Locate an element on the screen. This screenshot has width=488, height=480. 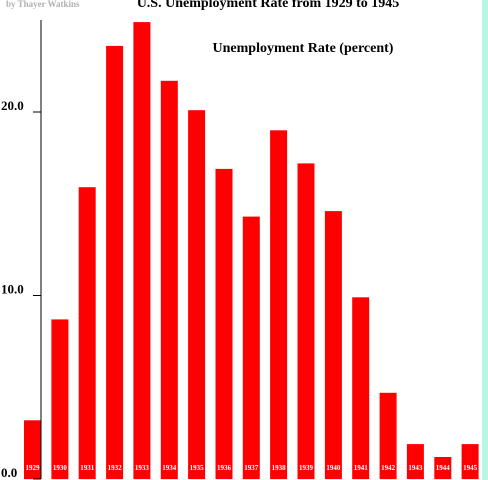
bar-1942 is located at coordinates (388, 435).